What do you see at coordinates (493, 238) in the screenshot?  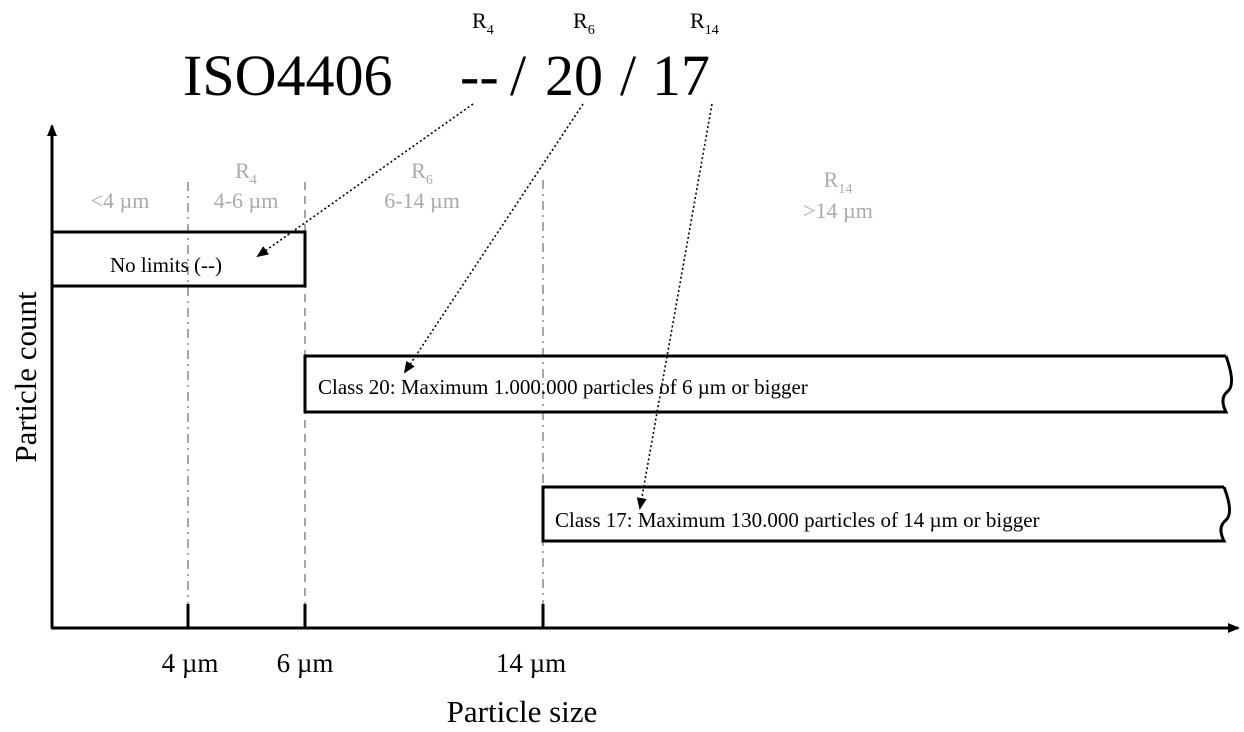 I see `arrow-r6` at bounding box center [493, 238].